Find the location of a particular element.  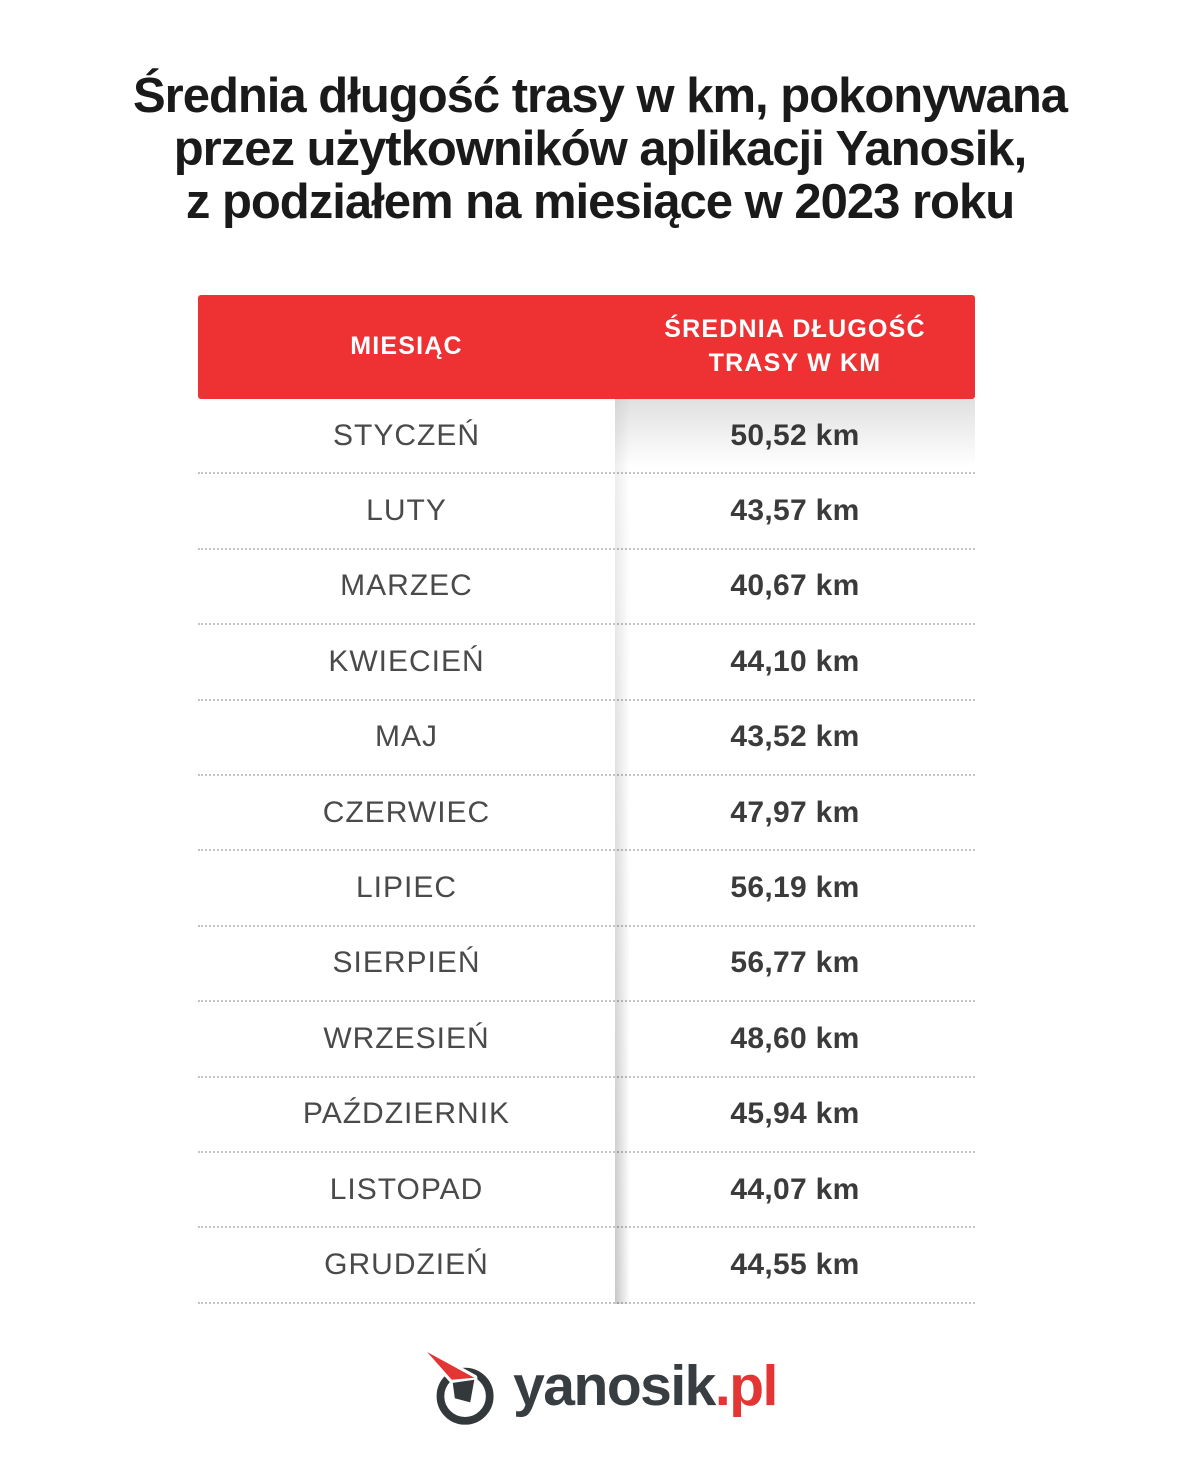

month-cell: MAJ is located at coordinates (406, 737).